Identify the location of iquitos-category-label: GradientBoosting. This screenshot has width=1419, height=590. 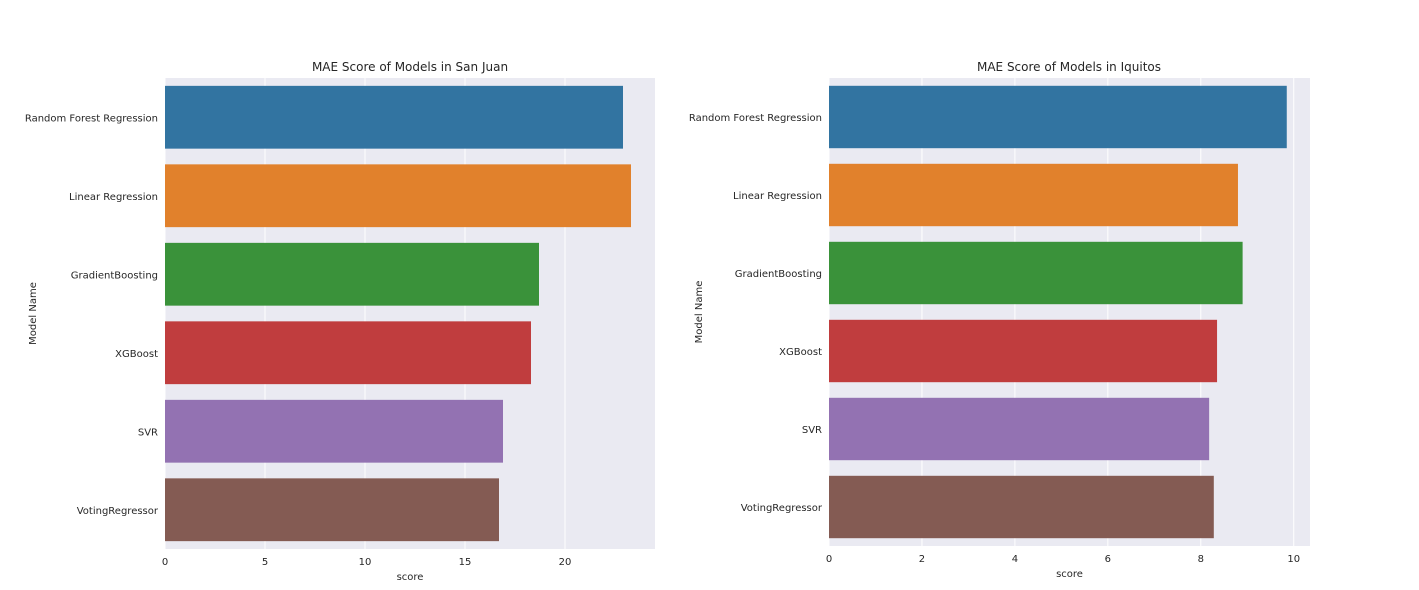
(778, 274).